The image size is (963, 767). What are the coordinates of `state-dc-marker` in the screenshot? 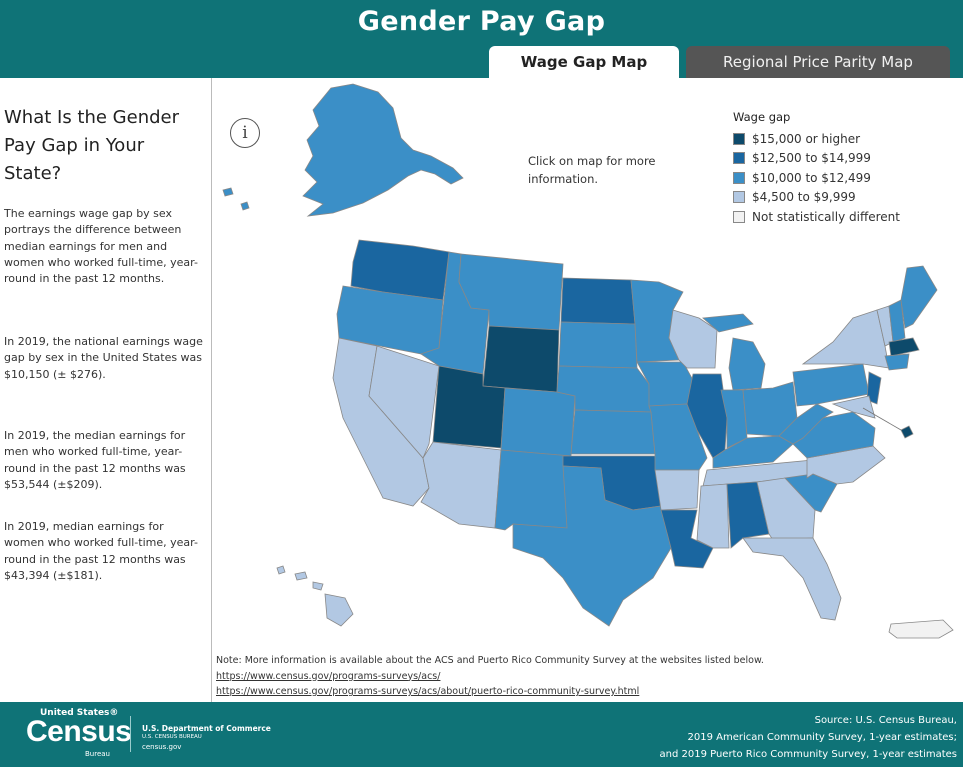 It's located at (907, 432).